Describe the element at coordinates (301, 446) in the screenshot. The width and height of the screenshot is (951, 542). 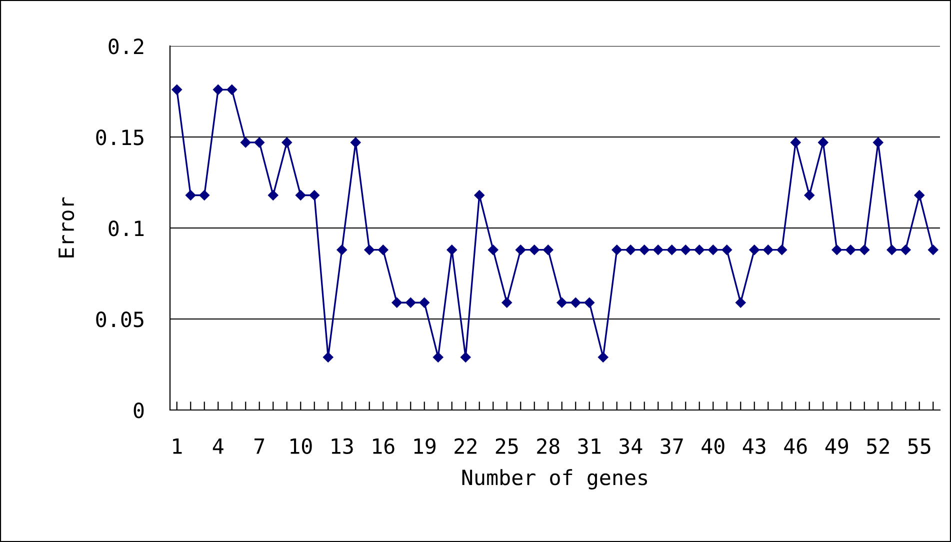
I see `x-tick-label: 10` at that location.